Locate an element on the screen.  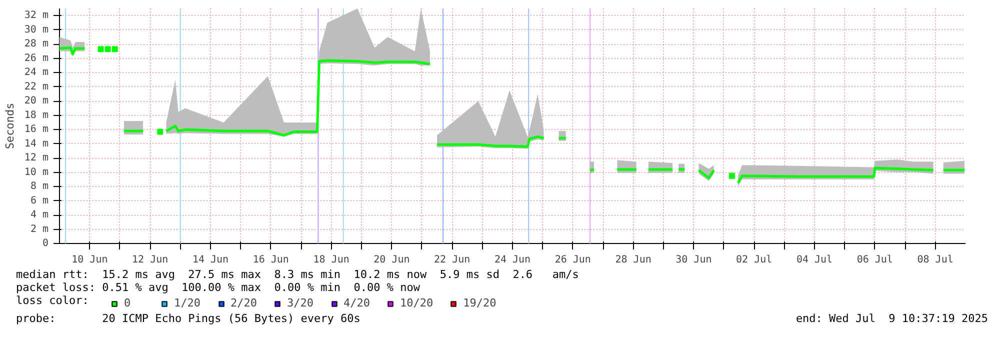
text: probe: 20 ICMP Echo Pings (56 Bytes) every 60s is located at coordinates (188, 318).